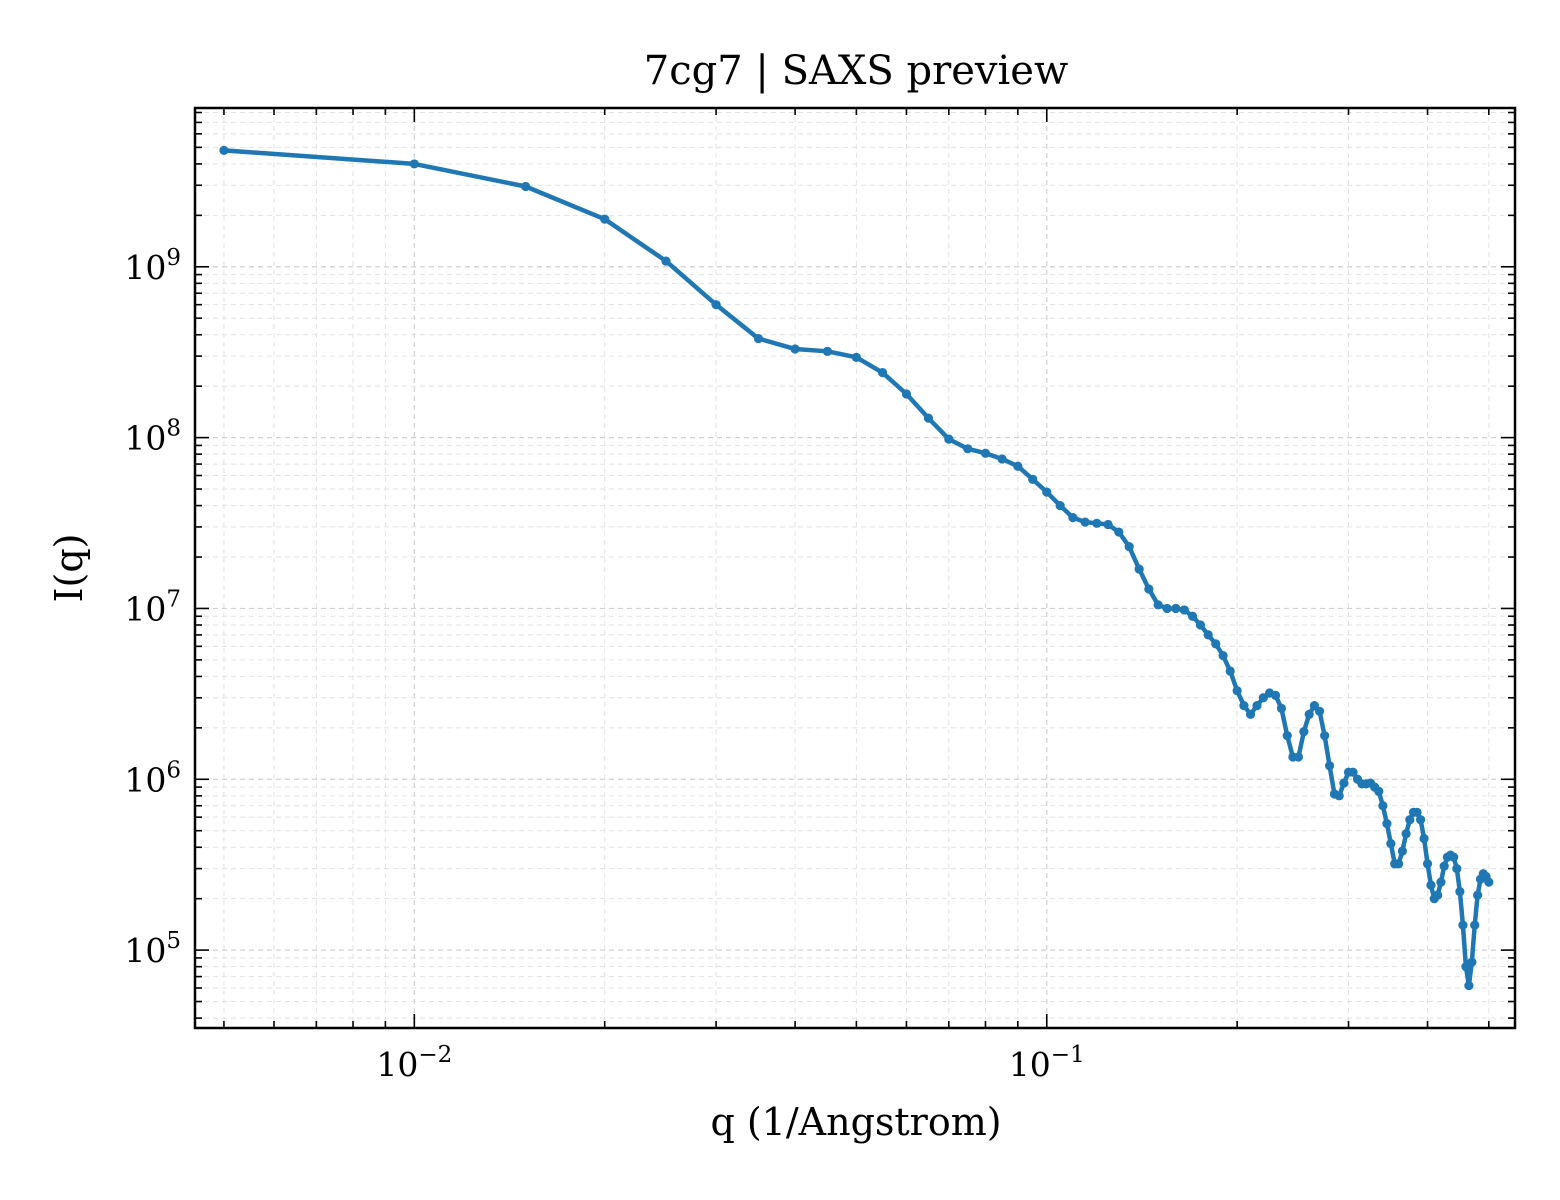 The image size is (1560, 1200). I want to click on y-axis-label: I(q), so click(69, 568).